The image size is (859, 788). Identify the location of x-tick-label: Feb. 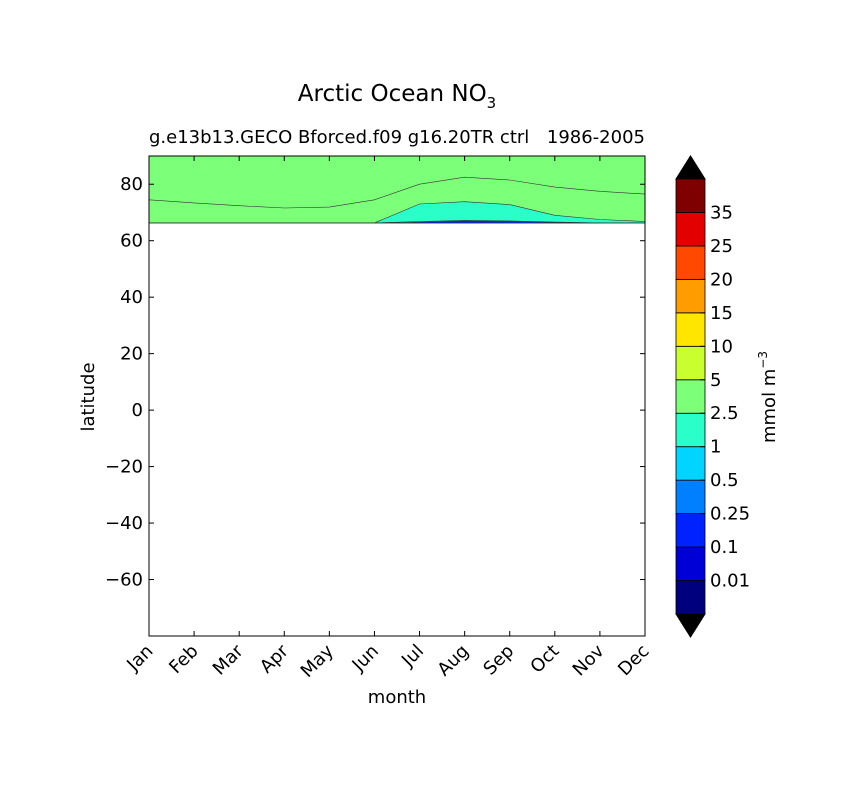
(183, 659).